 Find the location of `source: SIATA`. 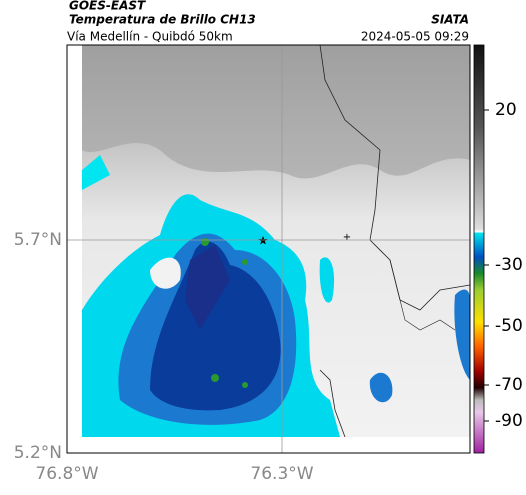

source: SIATA is located at coordinates (450, 20).